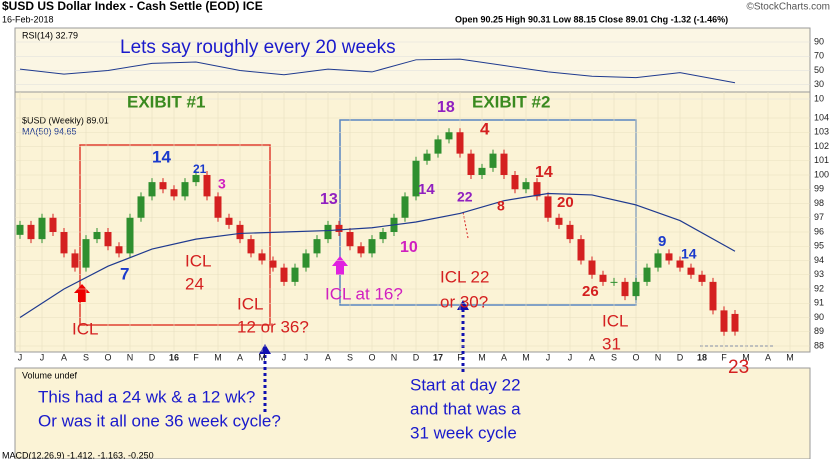 The height and width of the screenshot is (464, 835). I want to click on y-tick-label: 88, so click(819, 345).